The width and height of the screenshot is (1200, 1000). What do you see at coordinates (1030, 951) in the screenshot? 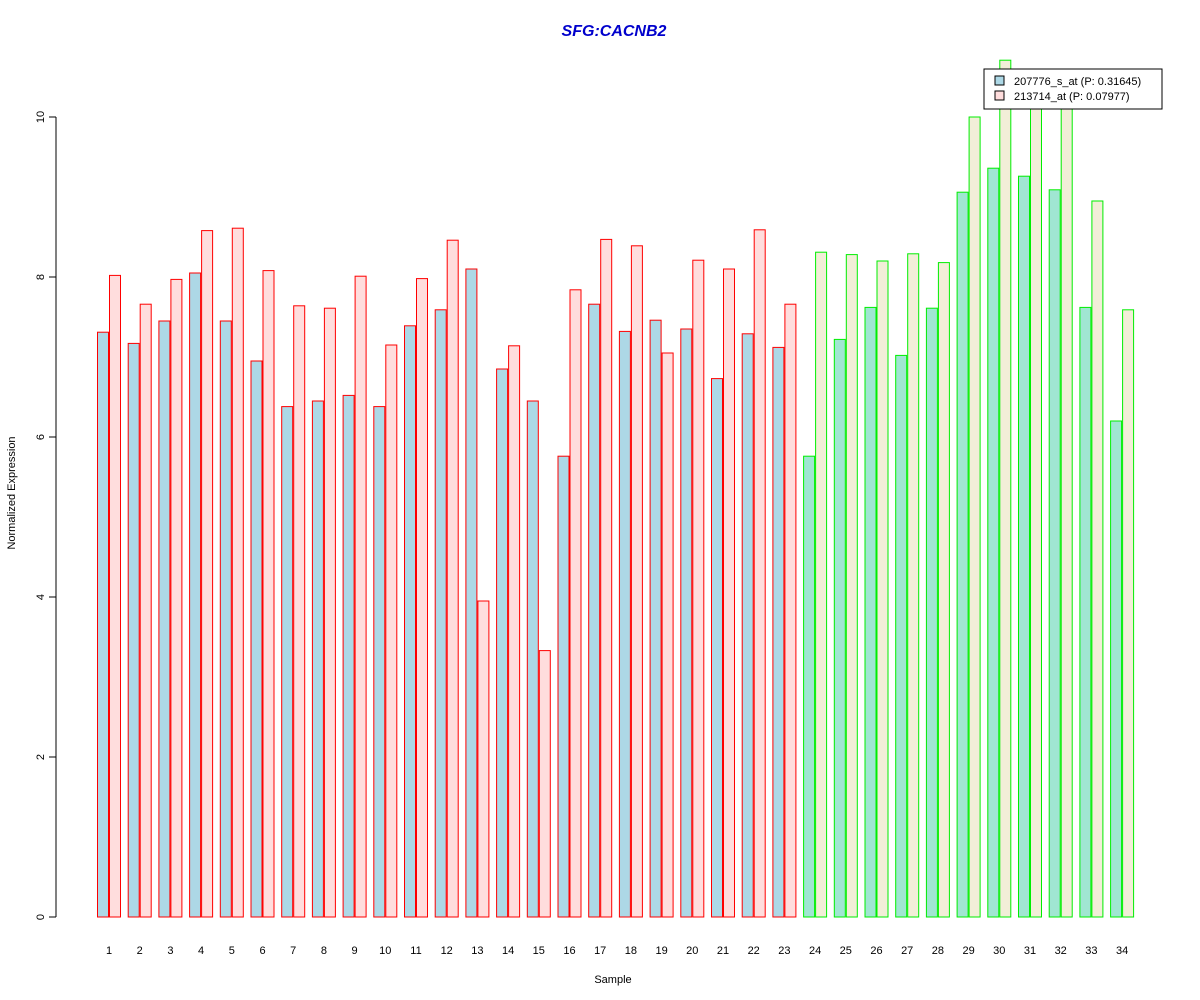
I see `x-tick-label: 31` at bounding box center [1030, 951].